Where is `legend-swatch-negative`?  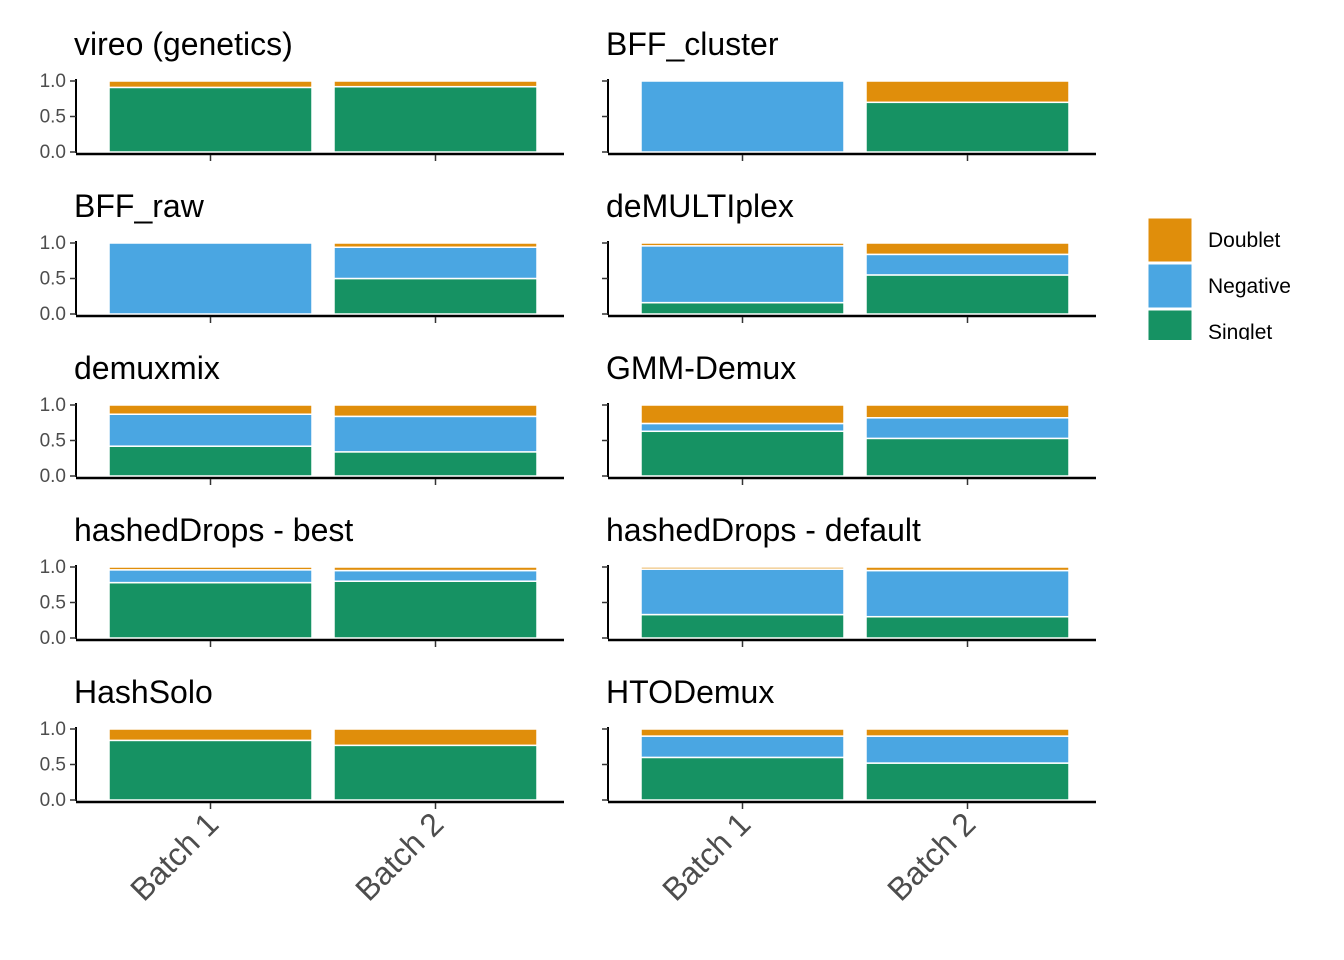
legend-swatch-negative is located at coordinates (1170, 286).